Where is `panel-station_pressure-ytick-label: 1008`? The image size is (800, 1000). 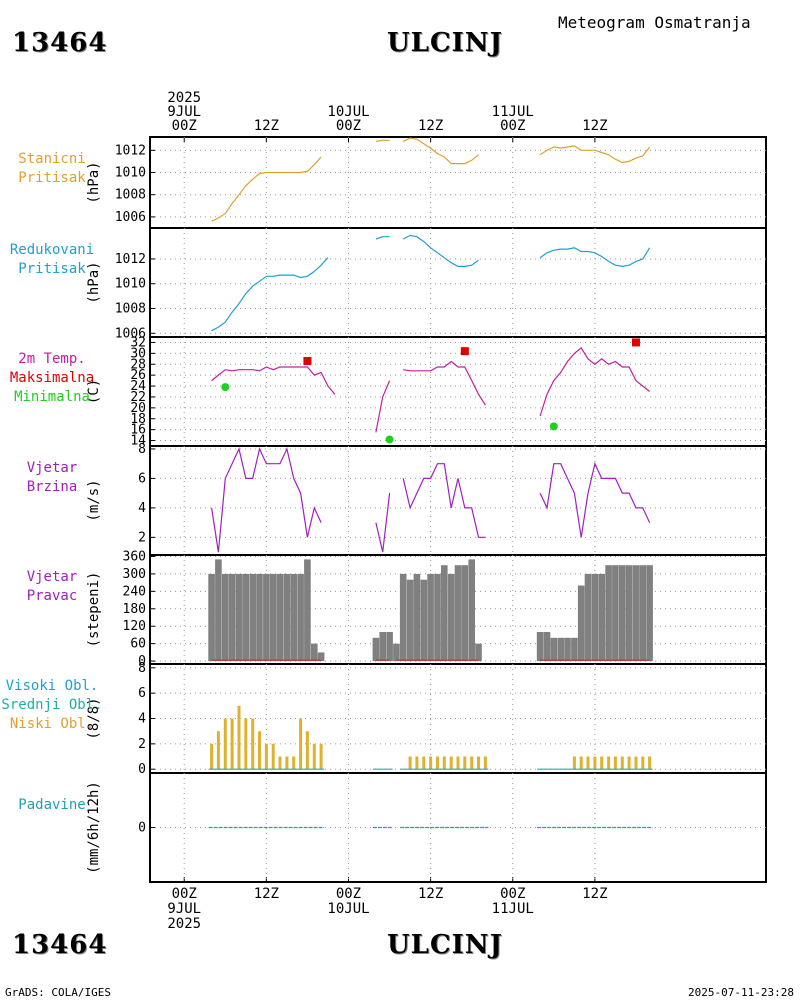
panel-station_pressure-ytick-label: 1008 is located at coordinates (130, 195).